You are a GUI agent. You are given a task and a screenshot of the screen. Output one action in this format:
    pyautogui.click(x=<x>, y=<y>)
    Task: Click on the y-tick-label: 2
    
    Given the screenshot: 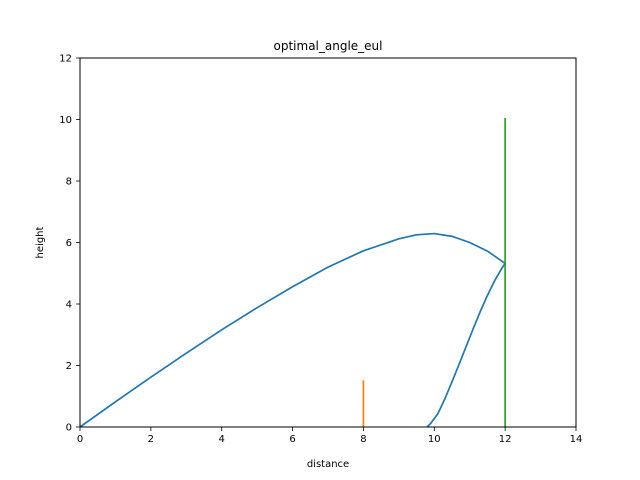 What is the action you would take?
    pyautogui.click(x=69, y=366)
    